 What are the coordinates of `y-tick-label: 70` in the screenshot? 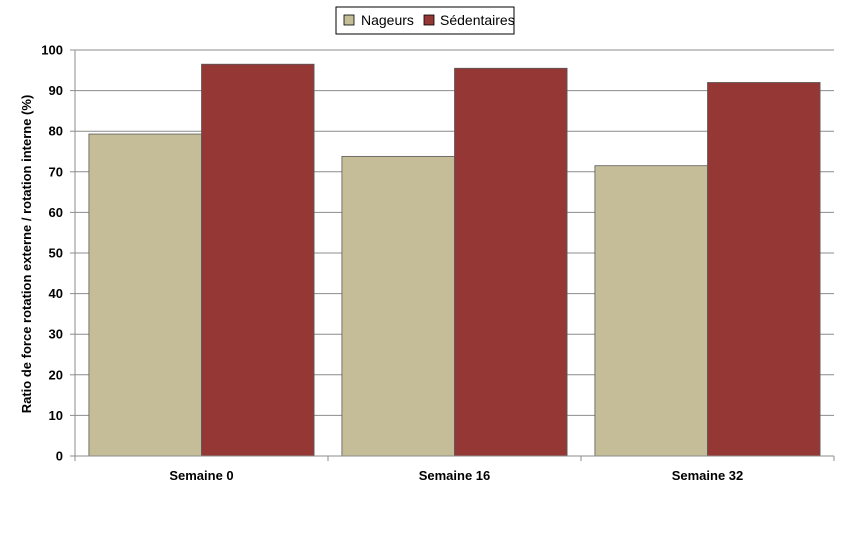 It's located at (56, 171).